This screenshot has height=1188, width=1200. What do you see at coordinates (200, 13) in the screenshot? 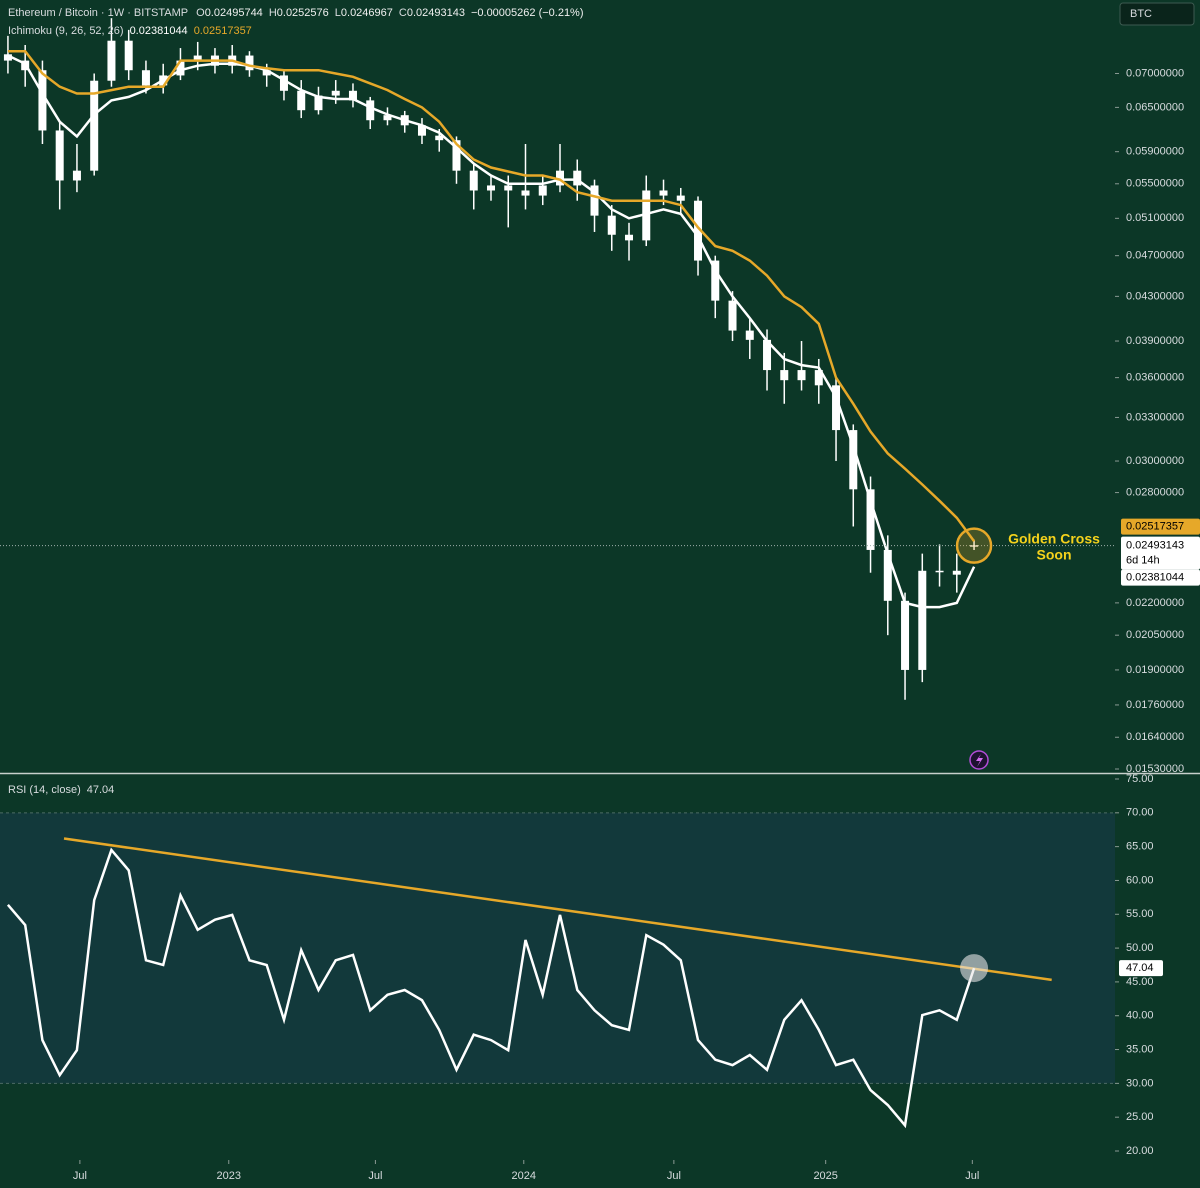
I see `ohlc-letter: O` at bounding box center [200, 13].